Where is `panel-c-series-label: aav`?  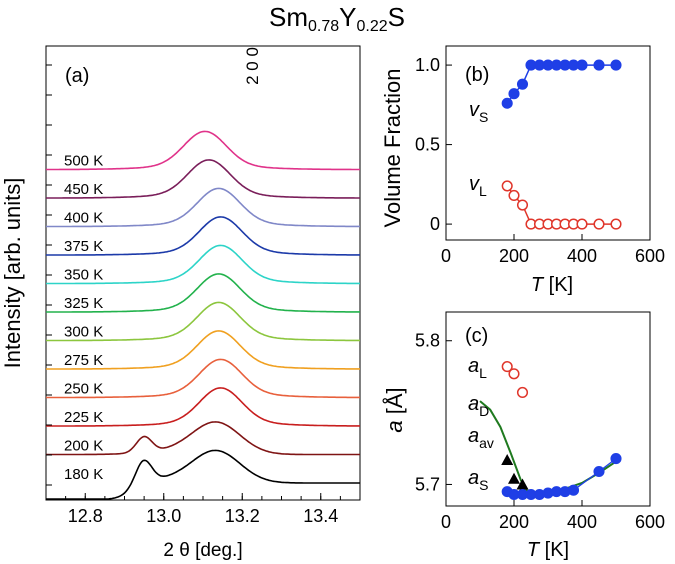
panel-c-series-label: aav is located at coordinates (481, 438).